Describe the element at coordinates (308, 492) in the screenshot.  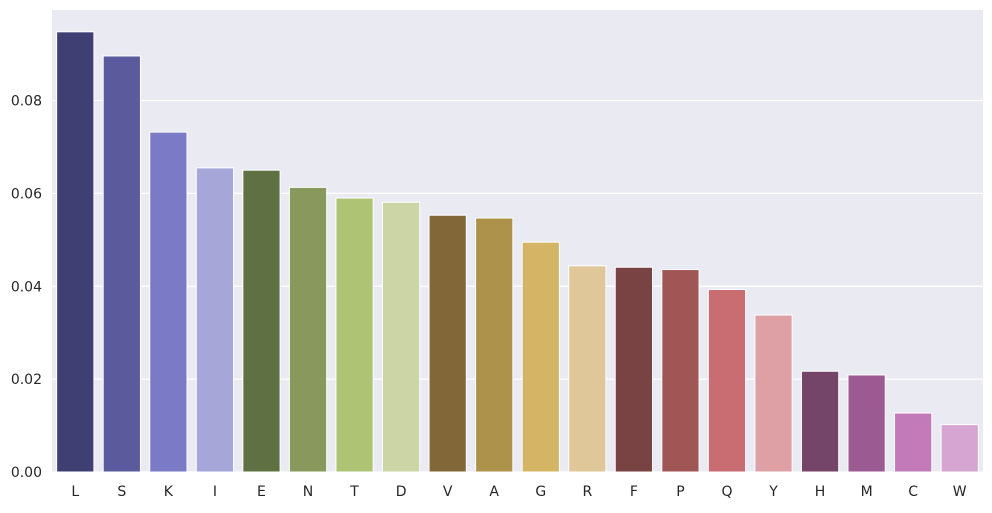
I see `x-tick-label: N` at that location.